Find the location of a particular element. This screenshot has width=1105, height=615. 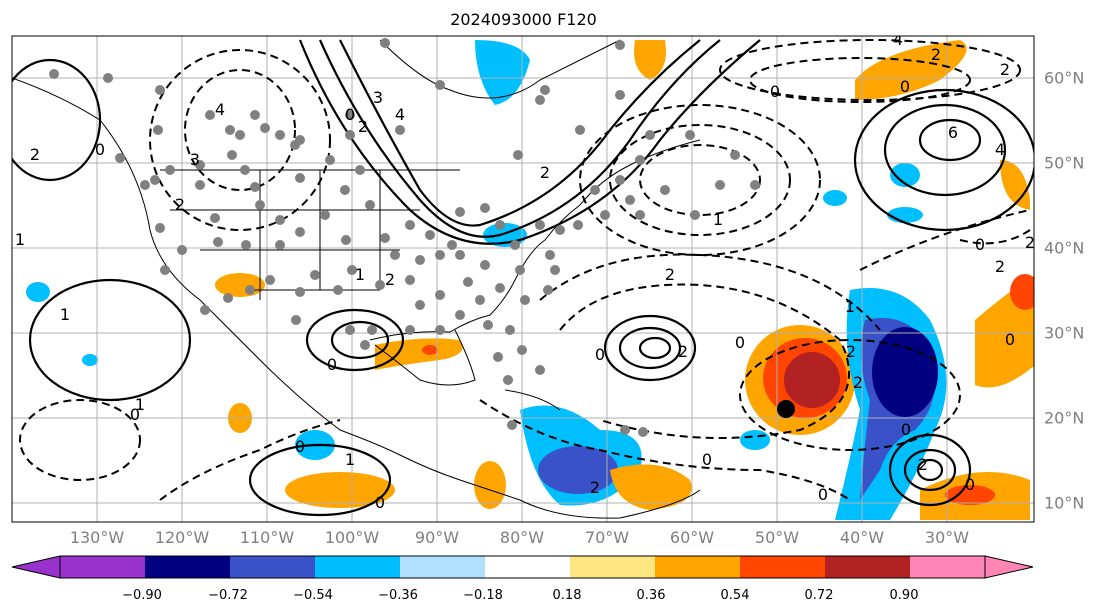

lat-label: 40°N is located at coordinates (1064, 248).